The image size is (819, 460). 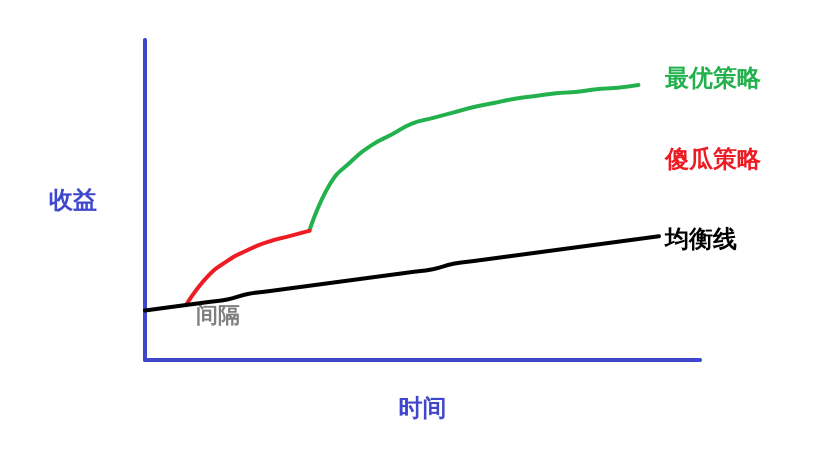 I want to click on text: 傻瓜策略, so click(x=713, y=159).